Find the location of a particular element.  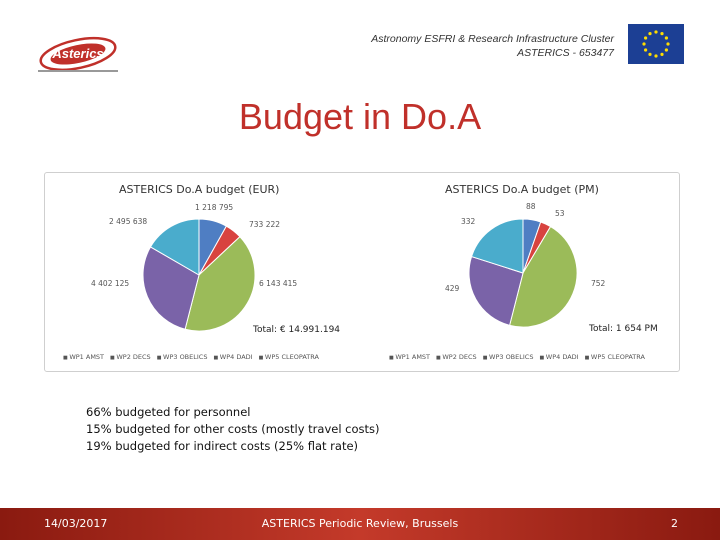

pm-legend-wp2: WP2 DECS is located at coordinates (456, 357).